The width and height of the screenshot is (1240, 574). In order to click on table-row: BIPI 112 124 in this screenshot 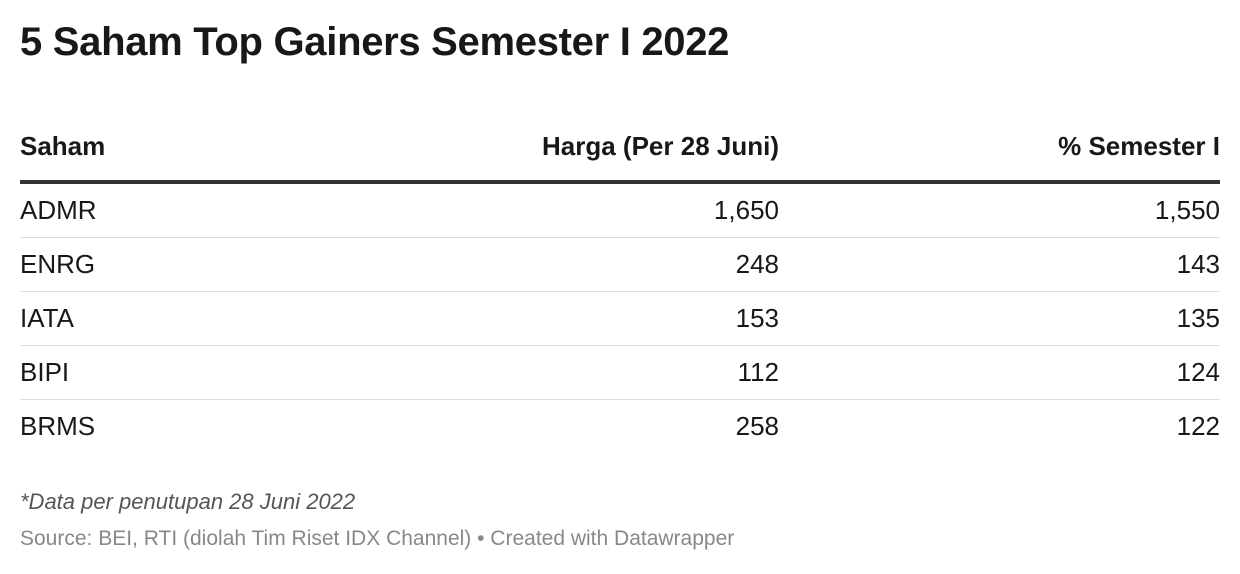, I will do `click(620, 372)`.